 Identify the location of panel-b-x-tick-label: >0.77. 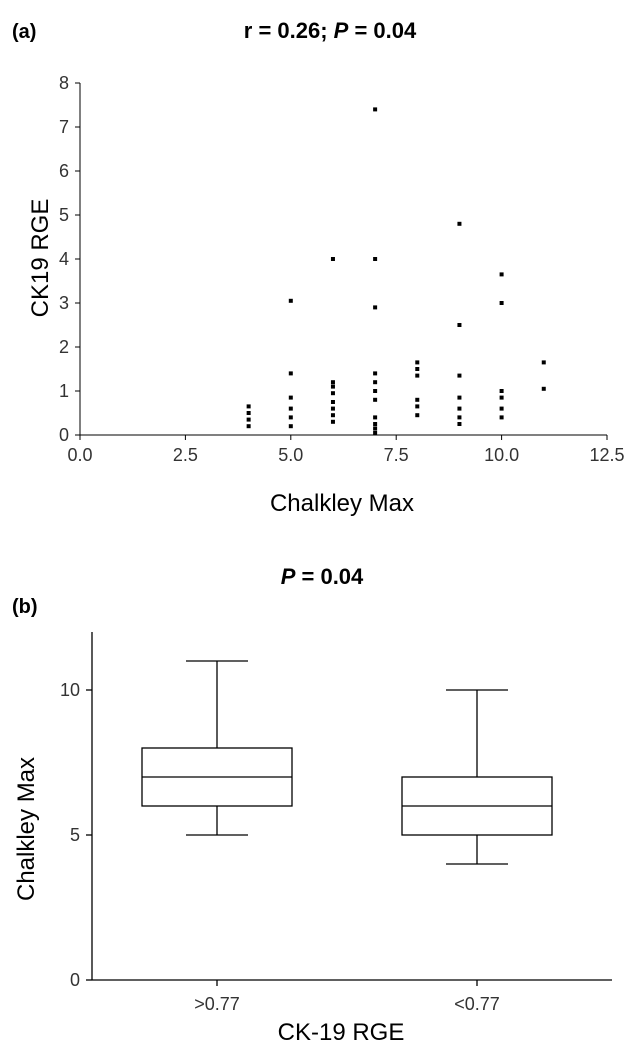
(217, 1004).